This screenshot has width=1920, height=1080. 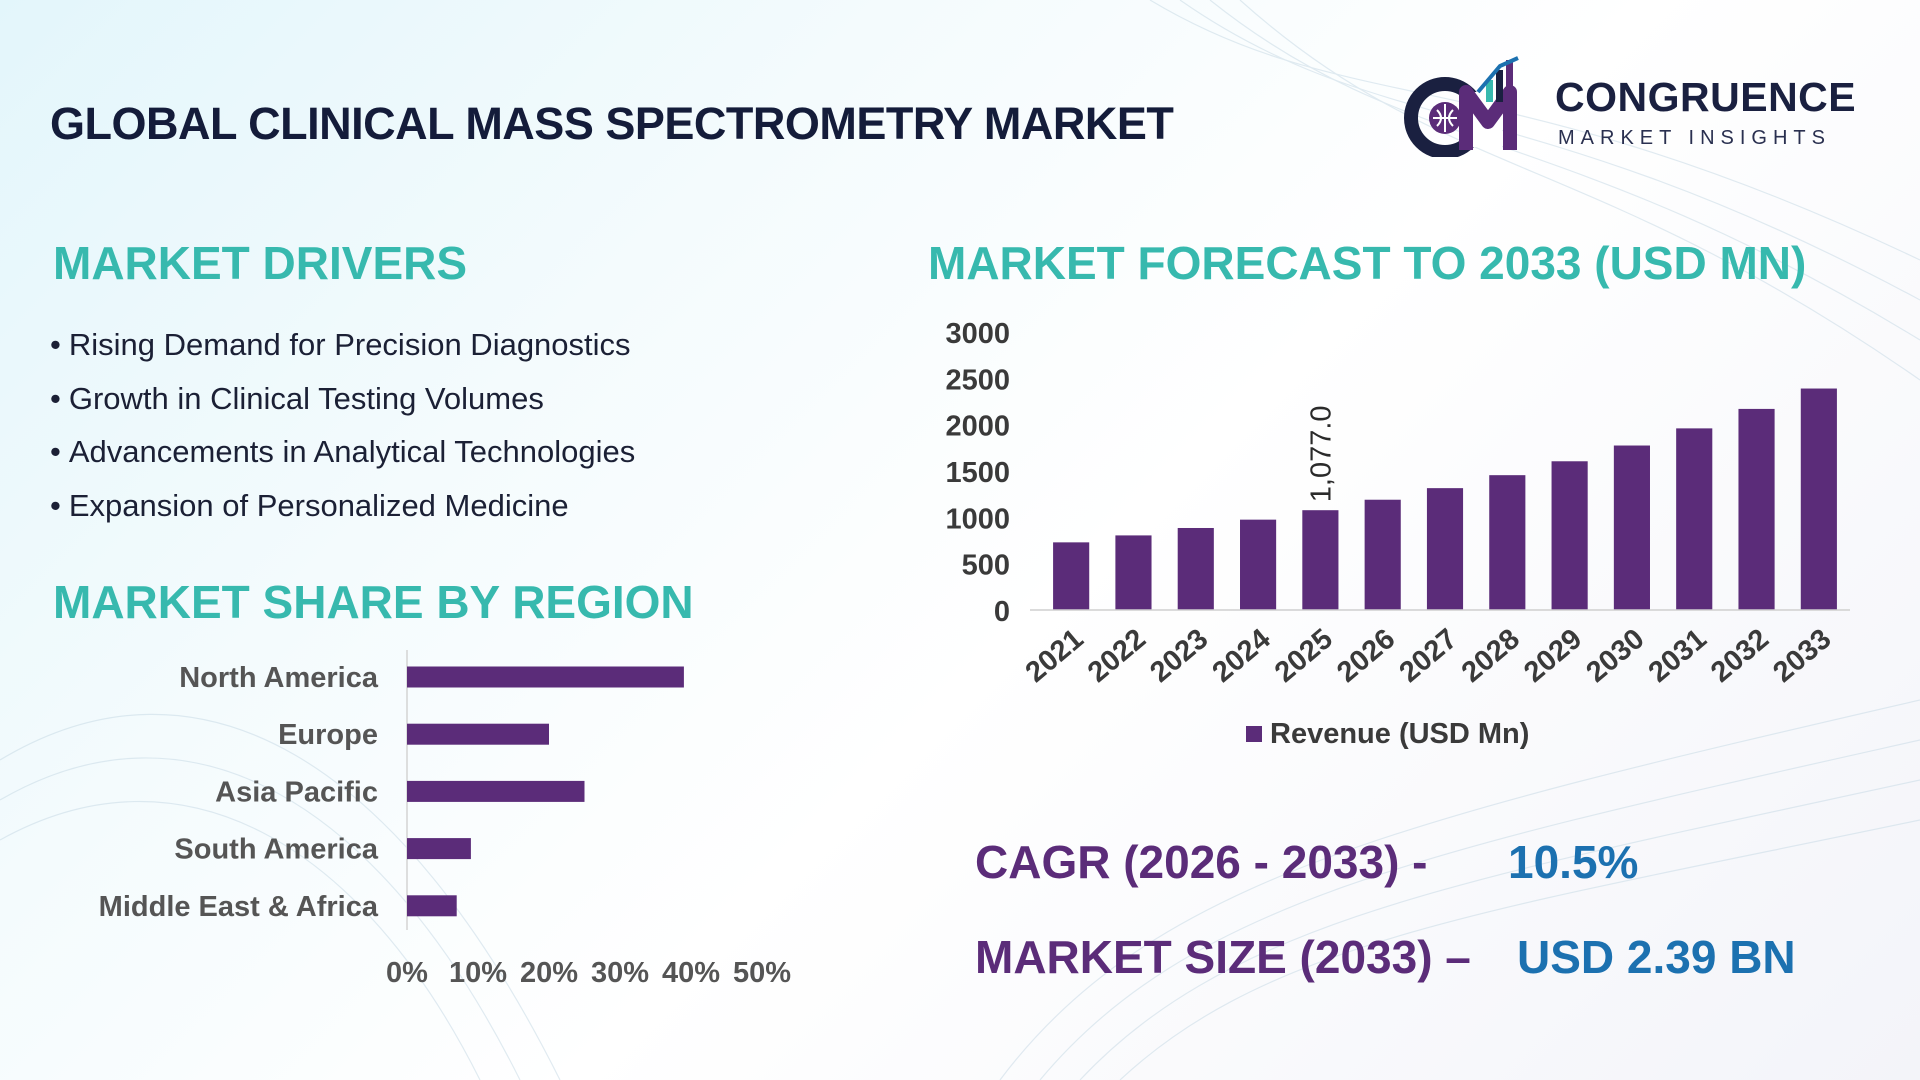 What do you see at coordinates (1366, 656) in the screenshot?
I see `x-tick-label: 2026` at bounding box center [1366, 656].